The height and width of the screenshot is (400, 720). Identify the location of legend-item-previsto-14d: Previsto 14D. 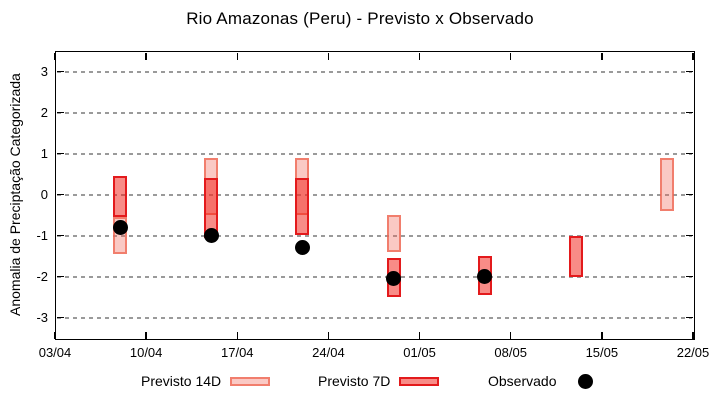
(206, 381).